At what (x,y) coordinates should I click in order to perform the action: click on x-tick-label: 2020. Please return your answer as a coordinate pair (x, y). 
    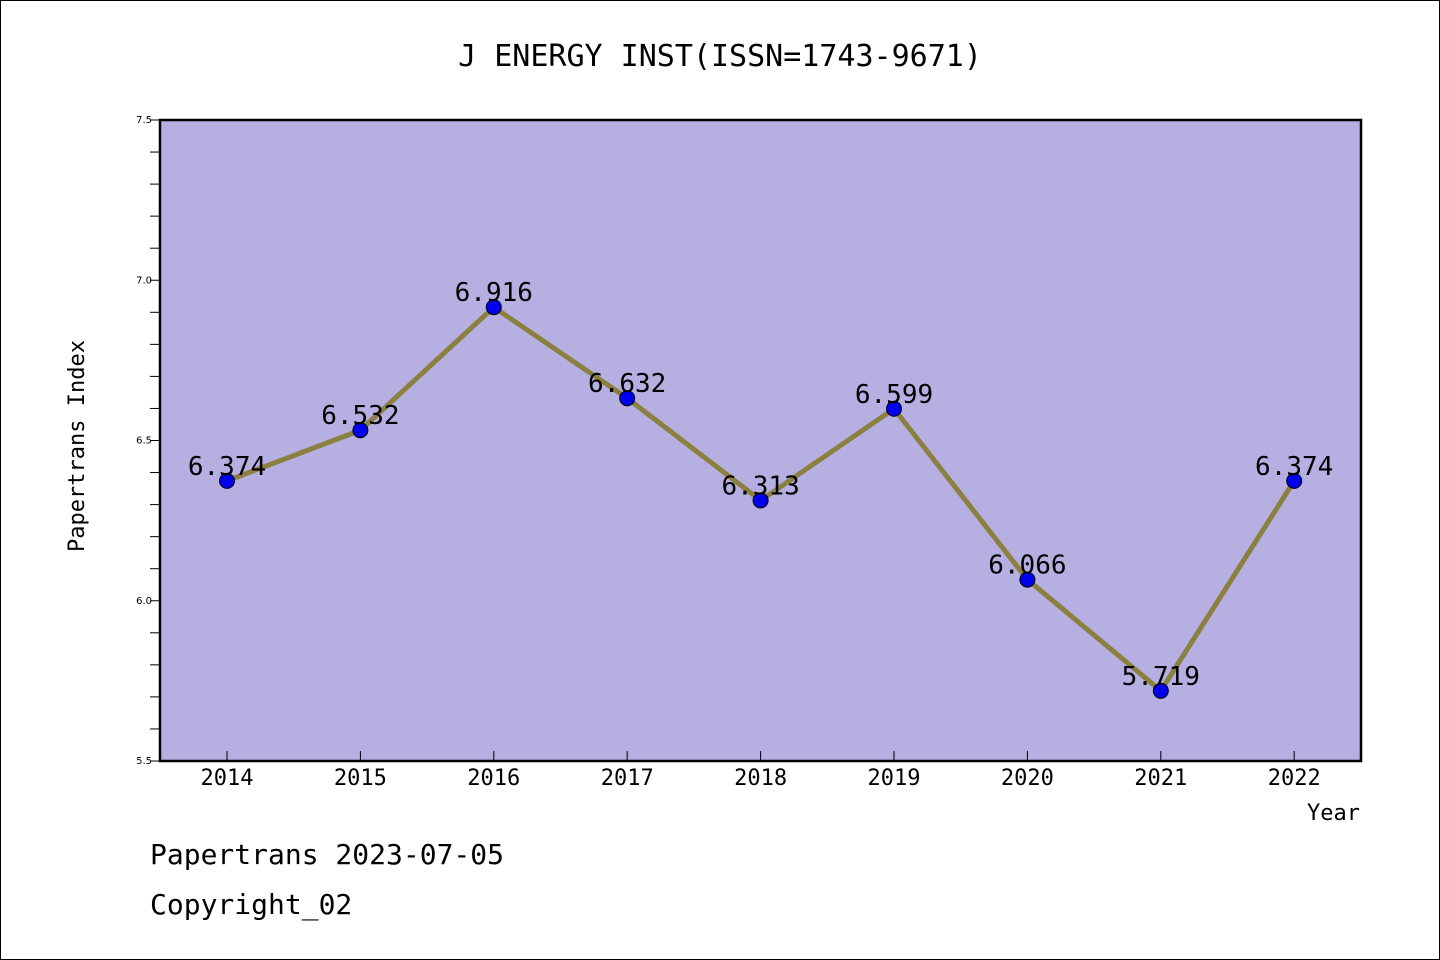
    Looking at the image, I should click on (1027, 778).